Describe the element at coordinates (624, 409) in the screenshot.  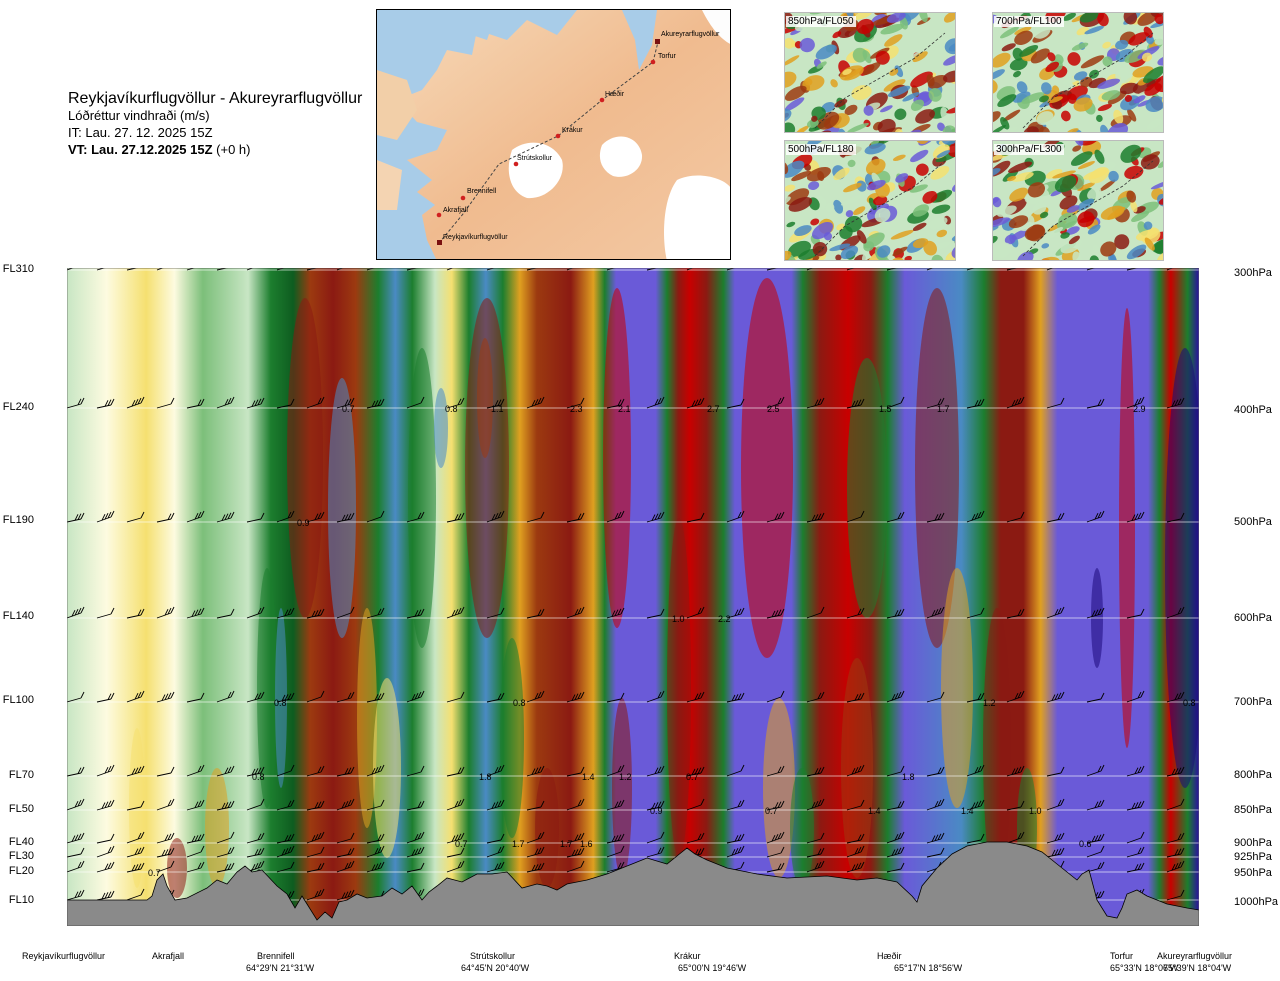
I see `contour-value-label: 2.1` at that location.